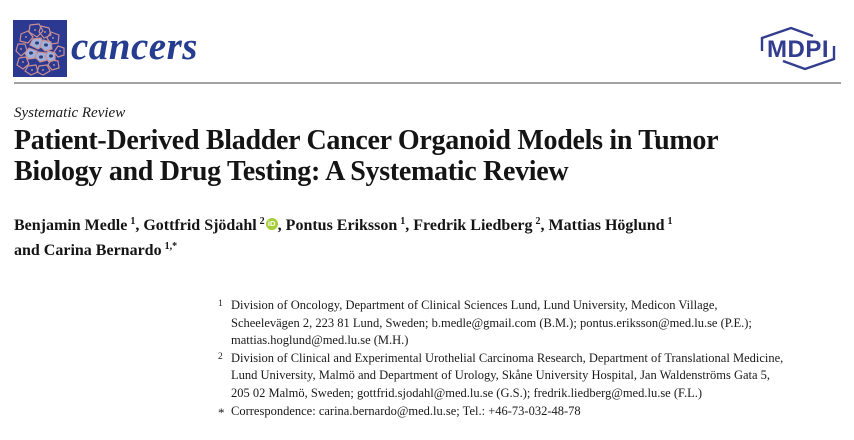 This screenshot has height=440, width=854. I want to click on author-name: Mattias Höglund 1, so click(610, 225).